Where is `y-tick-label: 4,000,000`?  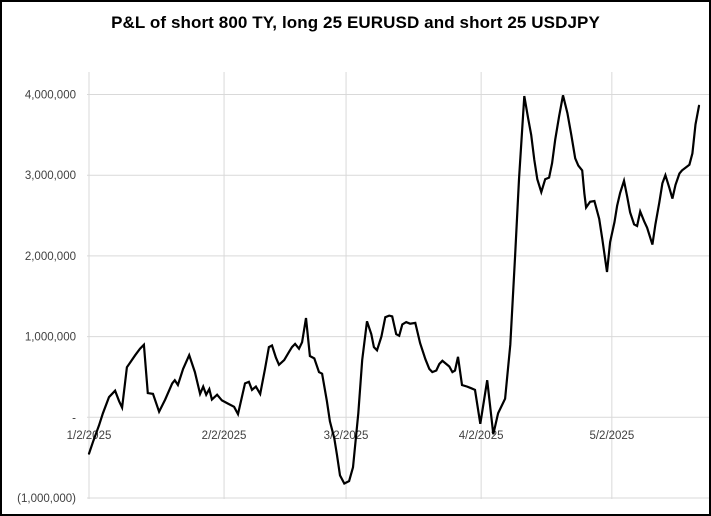 y-tick-label: 4,000,000 is located at coordinates (50, 96).